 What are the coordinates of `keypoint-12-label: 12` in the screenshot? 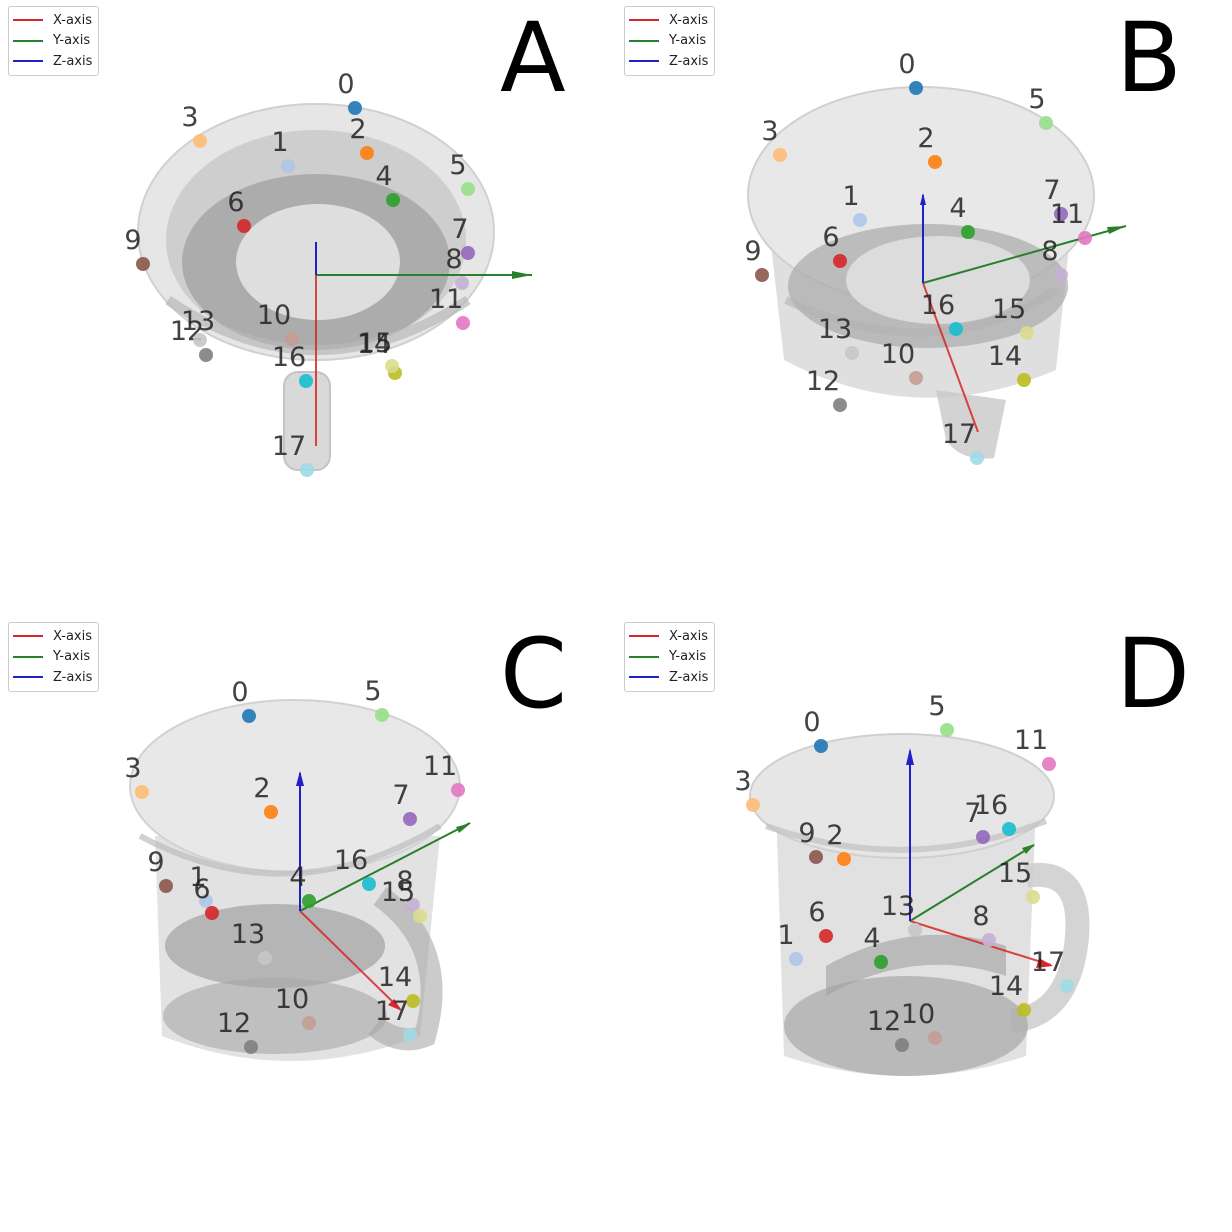 It's located at (234, 1023).